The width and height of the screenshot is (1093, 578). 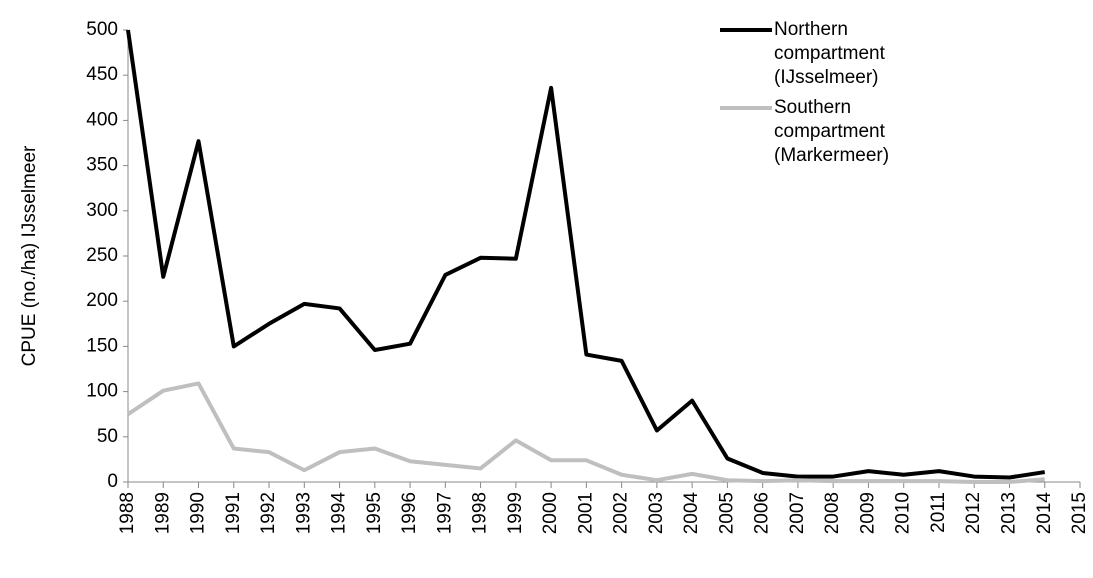 I want to click on x-tick-label: 2013, so click(x=1008, y=513).